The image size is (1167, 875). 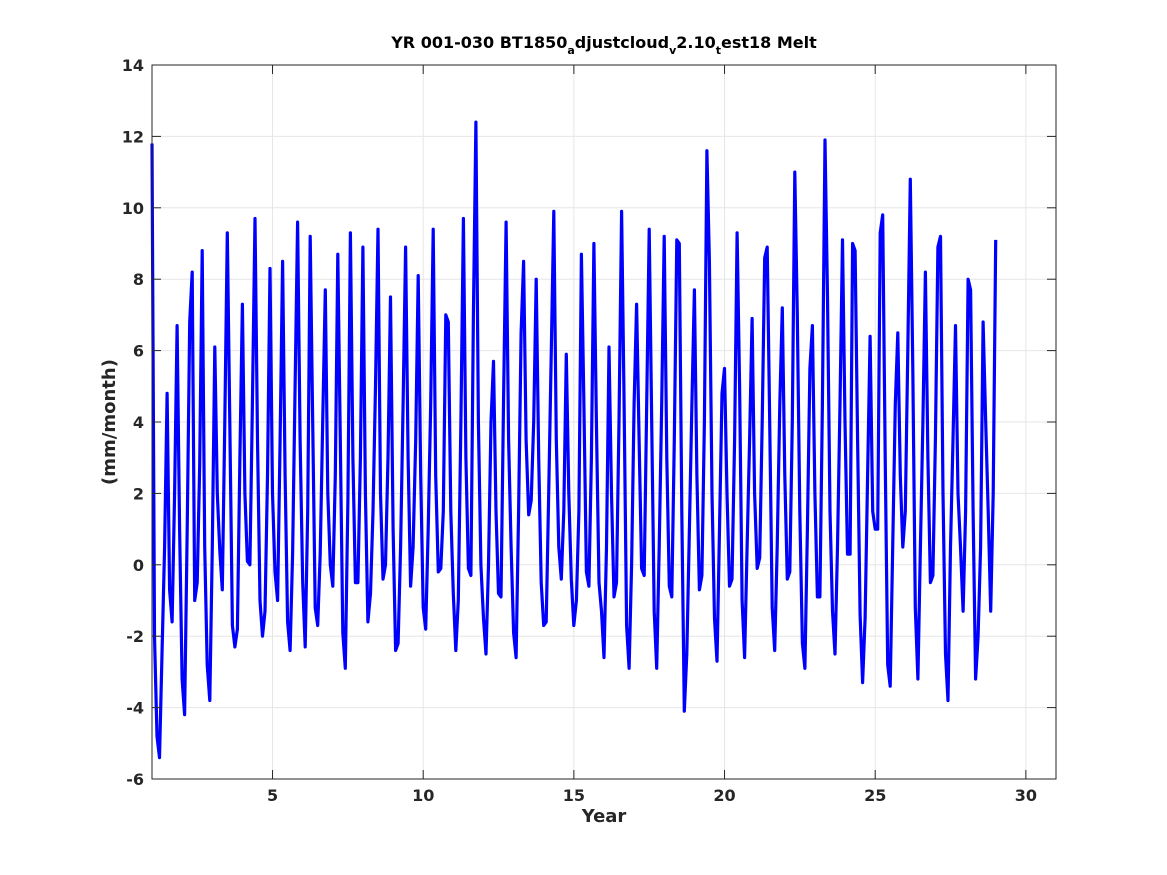 I want to click on x-axis-title: Year, so click(x=604, y=816).